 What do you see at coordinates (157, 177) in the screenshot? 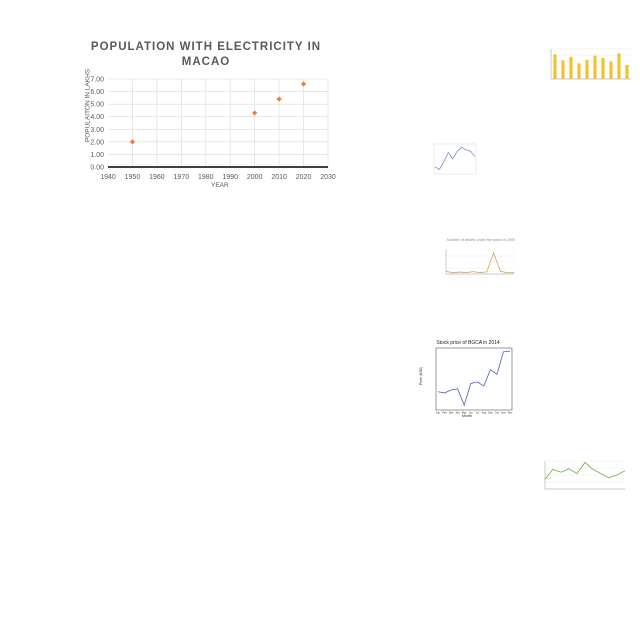
I see `x-tick-label: 1960` at bounding box center [157, 177].